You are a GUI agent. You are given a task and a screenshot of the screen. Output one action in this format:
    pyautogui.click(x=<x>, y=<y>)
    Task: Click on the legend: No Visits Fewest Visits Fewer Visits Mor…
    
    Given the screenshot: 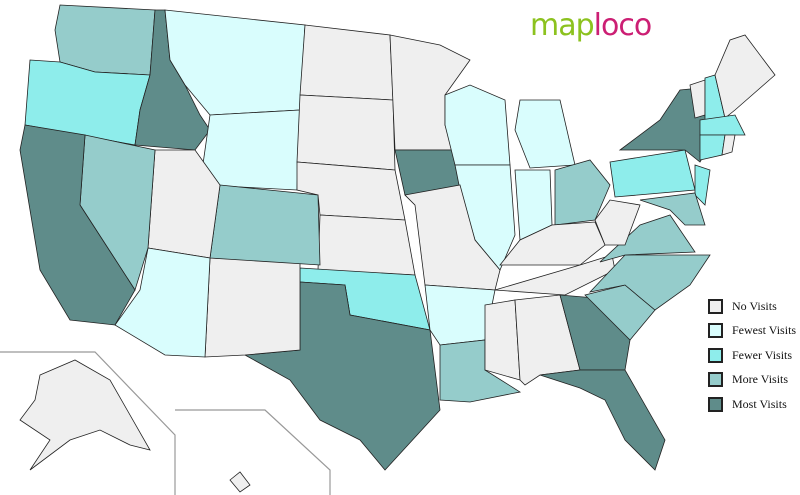 What is the action you would take?
    pyautogui.click(x=752, y=355)
    